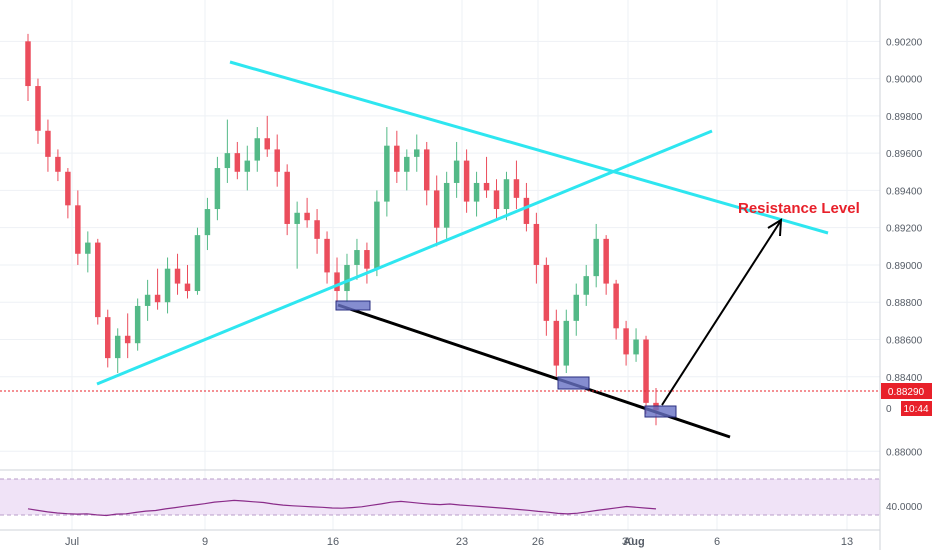  I want to click on y-tick-label: 0.90000, so click(904, 80).